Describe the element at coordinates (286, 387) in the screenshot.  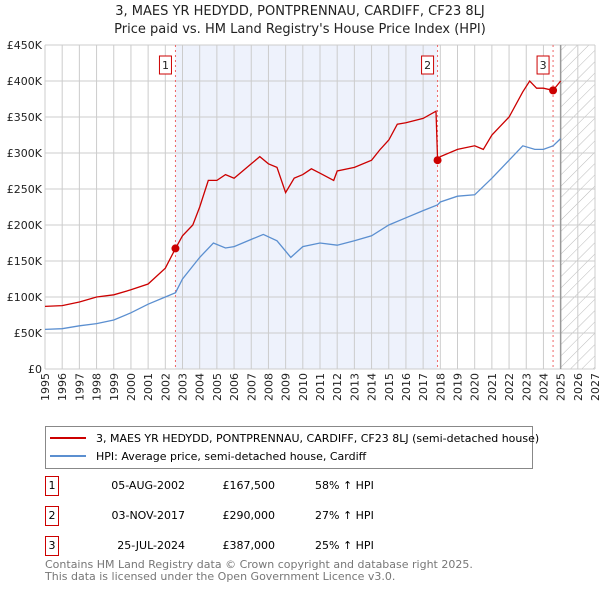
I see `x-tick-label: 2009` at that location.